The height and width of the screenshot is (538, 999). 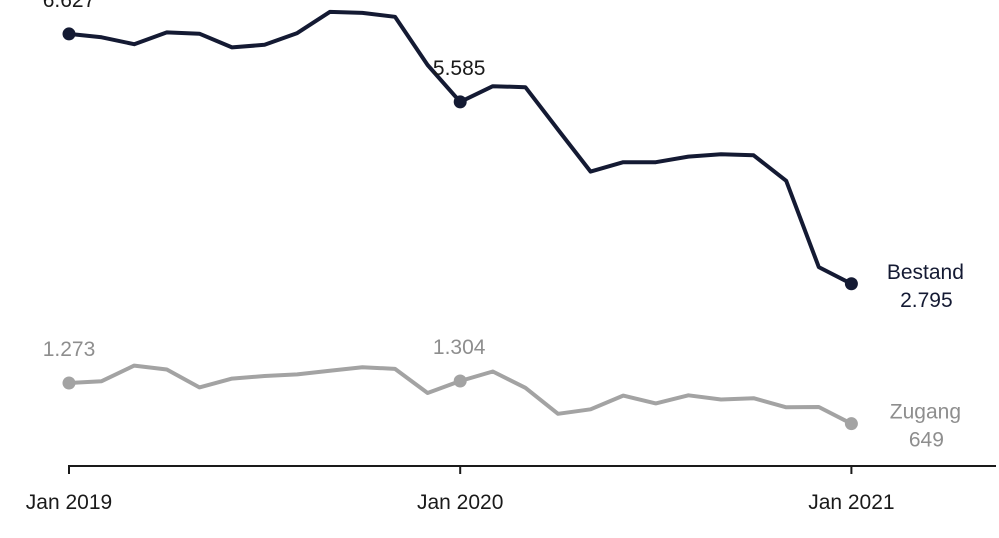 I want to click on series-name-label: Bestand, so click(x=925, y=272).